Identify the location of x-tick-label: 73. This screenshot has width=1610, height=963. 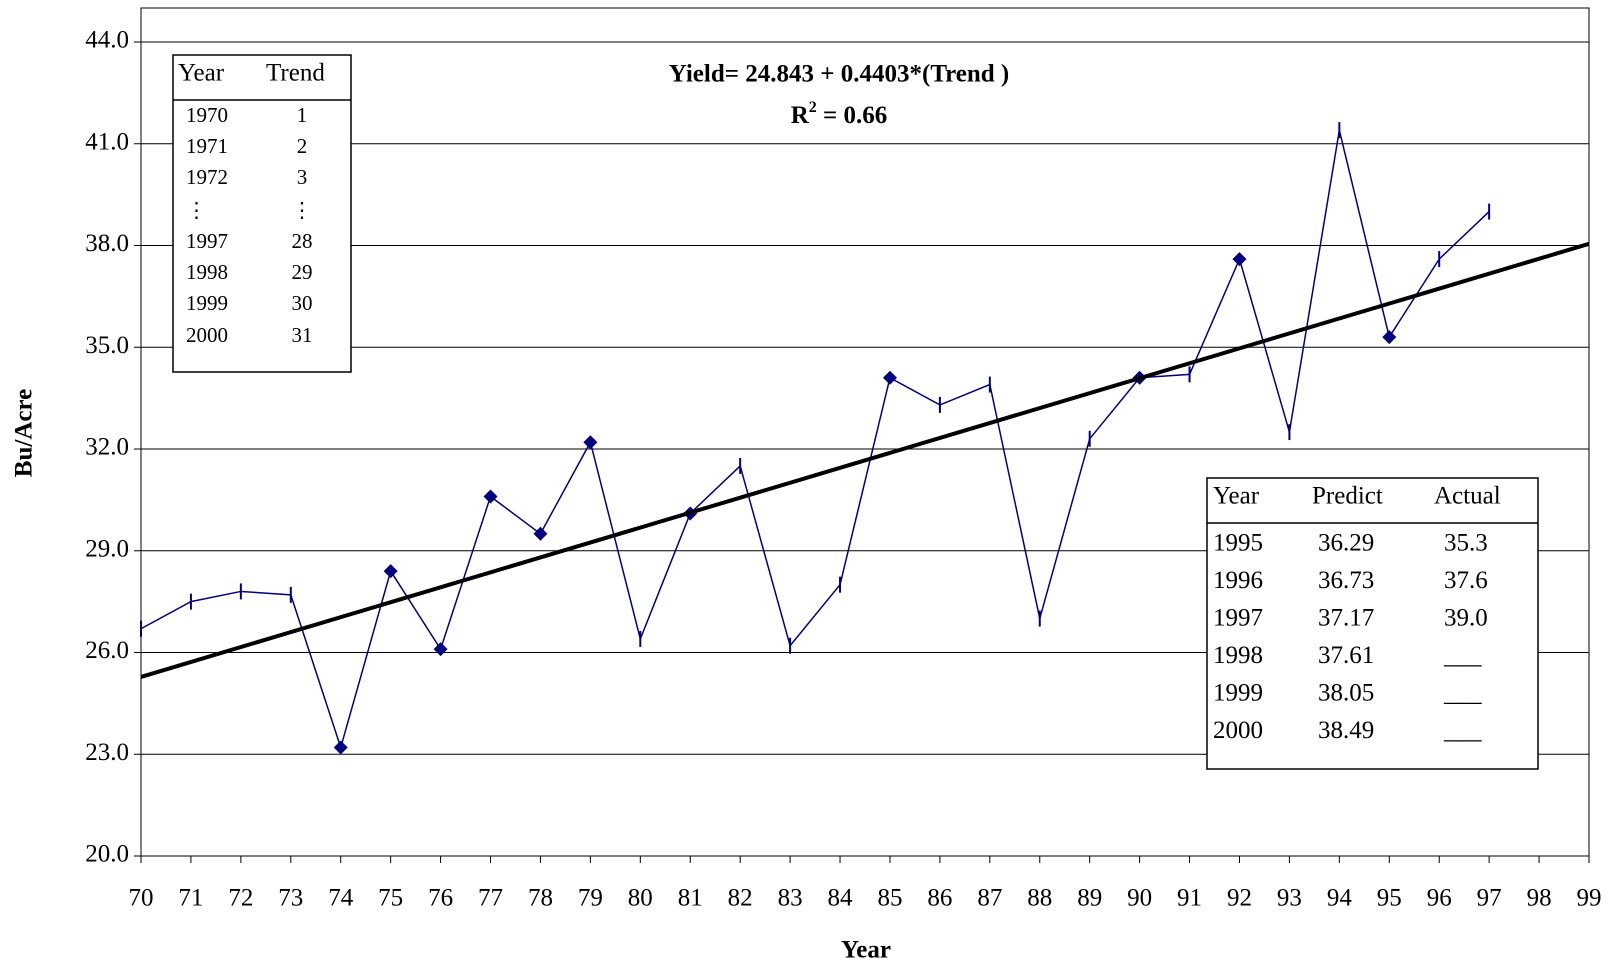
(290, 898).